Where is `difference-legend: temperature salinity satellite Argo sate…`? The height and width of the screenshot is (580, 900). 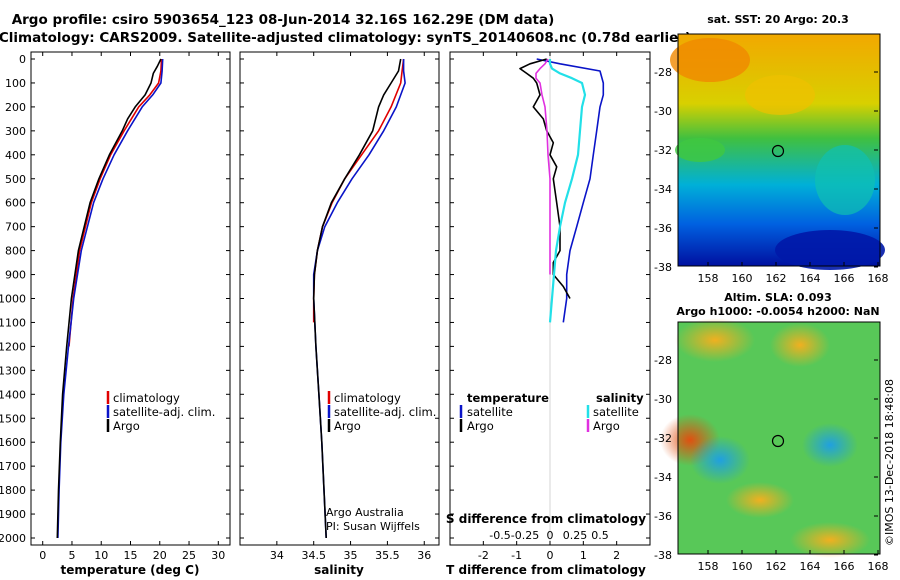
difference-legend: temperature salinity satellite Argo sate… is located at coordinates (551, 412).